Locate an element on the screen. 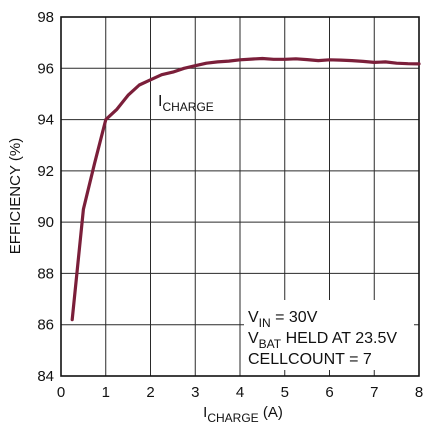  y-tick-label: 96 is located at coordinates (45, 68).